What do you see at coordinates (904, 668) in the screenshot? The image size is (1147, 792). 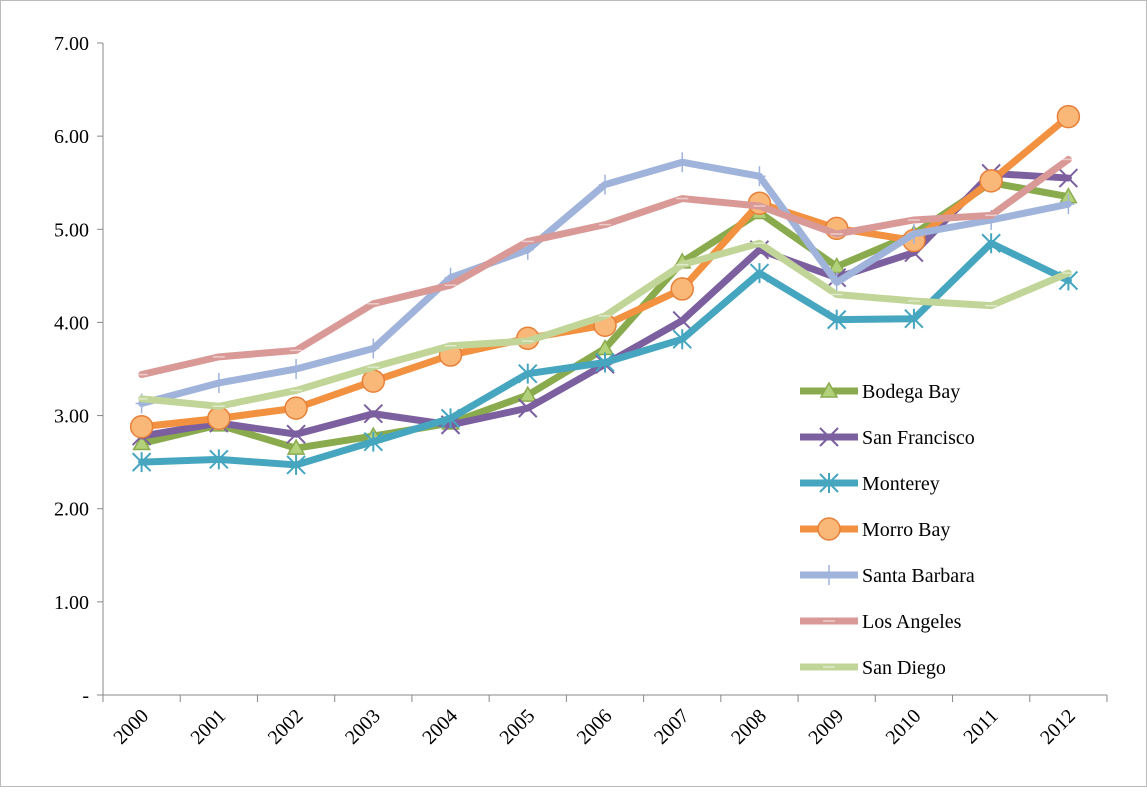 I see `legend-label: San Diego` at bounding box center [904, 668].